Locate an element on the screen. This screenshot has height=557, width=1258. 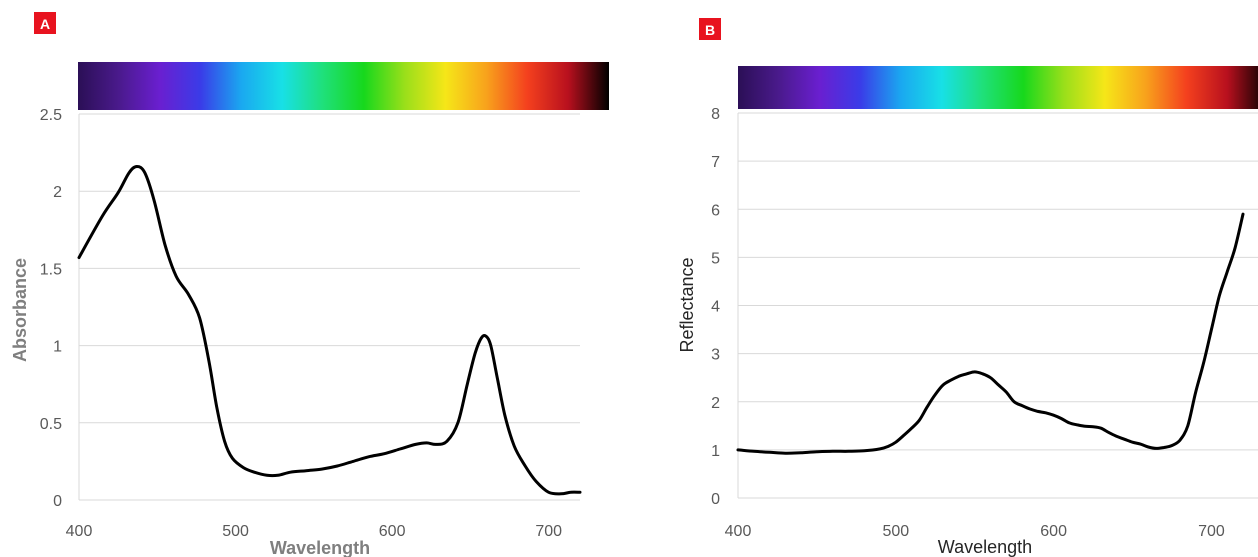
y-tick-label-b: 0 is located at coordinates (715, 499).